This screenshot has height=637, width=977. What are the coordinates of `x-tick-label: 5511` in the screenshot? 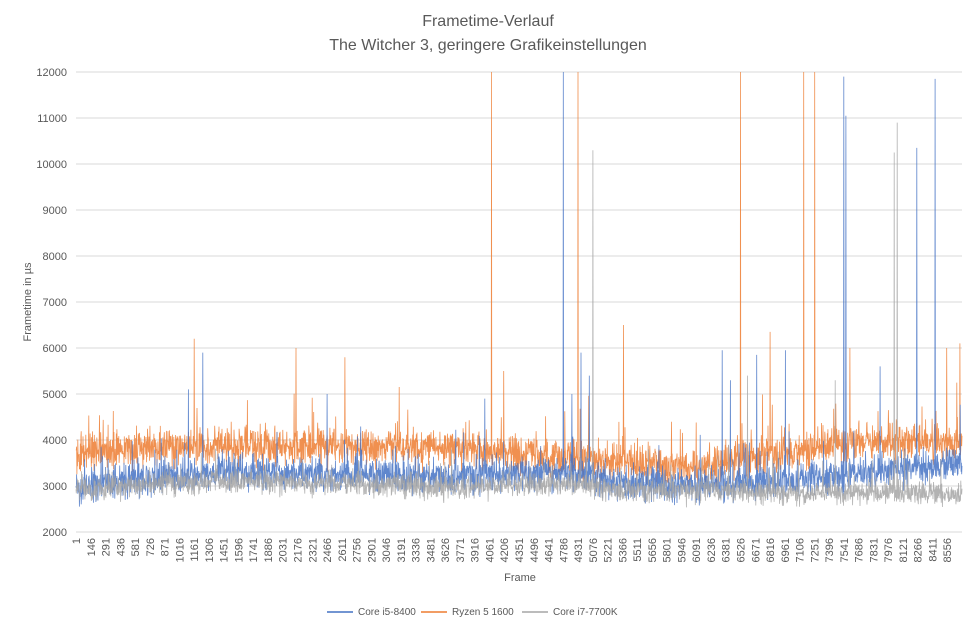 It's located at (638, 550).